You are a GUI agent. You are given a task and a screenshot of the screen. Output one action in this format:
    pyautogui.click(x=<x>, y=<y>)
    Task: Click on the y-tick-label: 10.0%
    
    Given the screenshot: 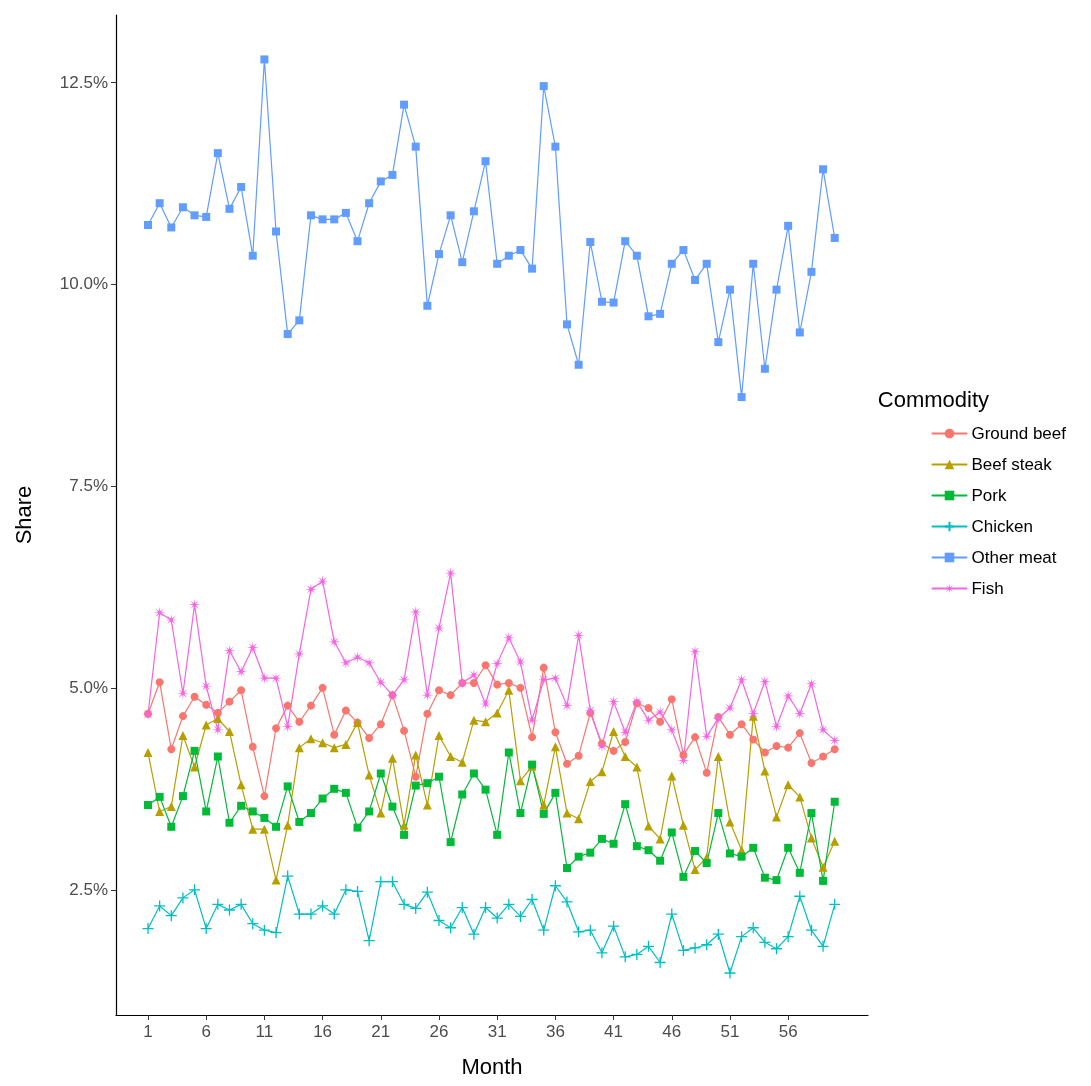 What is the action you would take?
    pyautogui.click(x=83, y=284)
    